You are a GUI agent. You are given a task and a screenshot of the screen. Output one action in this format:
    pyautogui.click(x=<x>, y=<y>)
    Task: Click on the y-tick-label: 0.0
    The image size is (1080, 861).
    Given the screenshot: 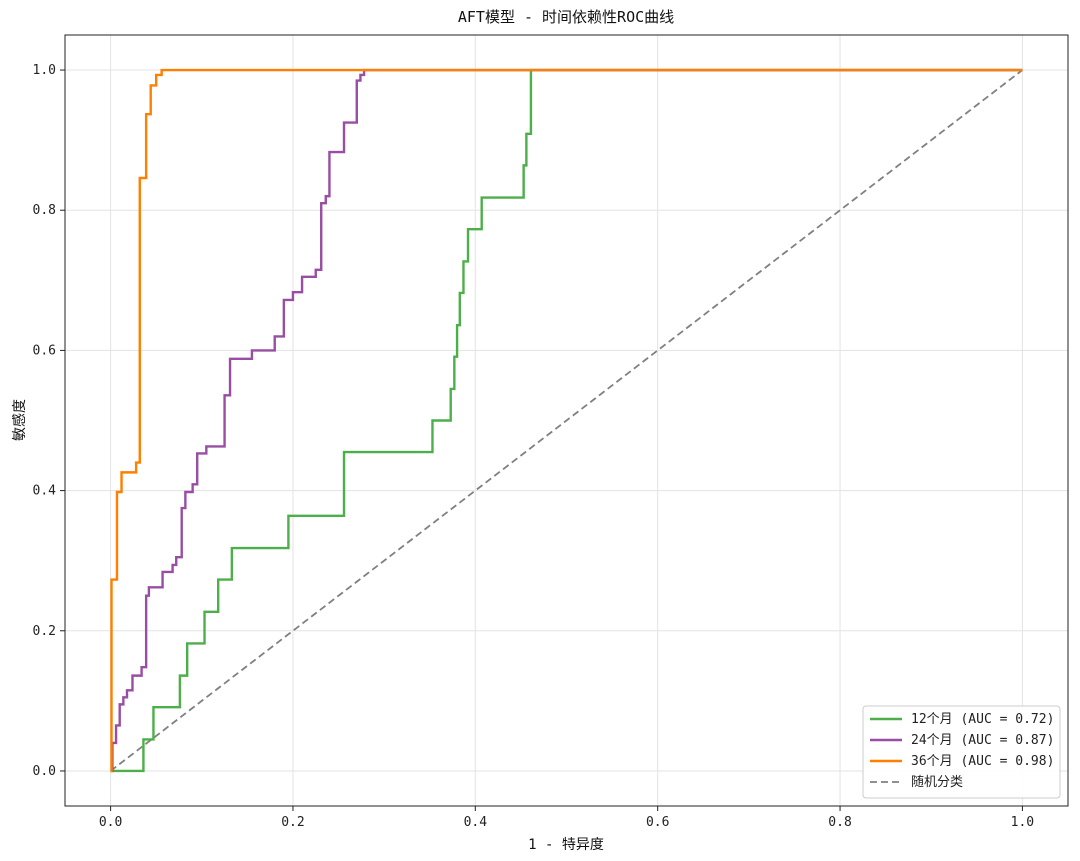 What is the action you would take?
    pyautogui.click(x=44, y=771)
    